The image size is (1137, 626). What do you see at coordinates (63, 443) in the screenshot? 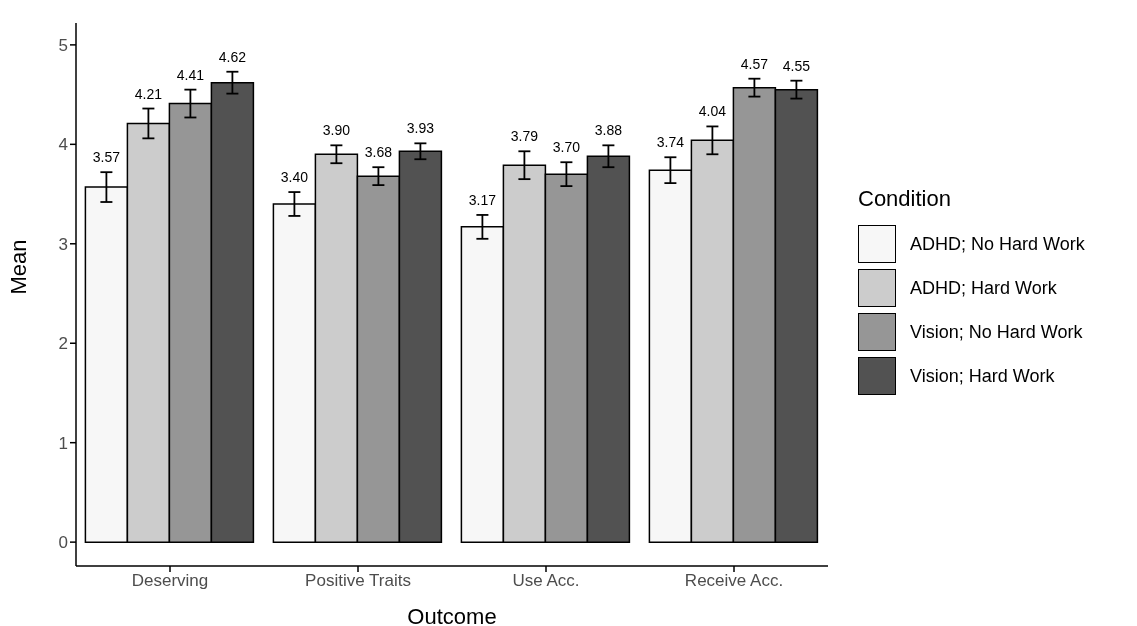
I see `y-tick-label: 1` at bounding box center [63, 443].